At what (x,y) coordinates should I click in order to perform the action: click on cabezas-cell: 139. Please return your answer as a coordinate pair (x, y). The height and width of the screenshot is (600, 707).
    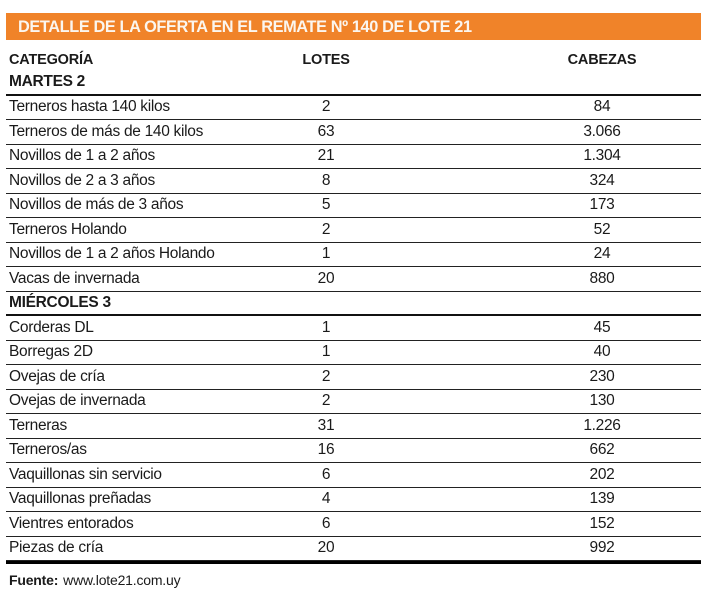
    Looking at the image, I should click on (602, 499).